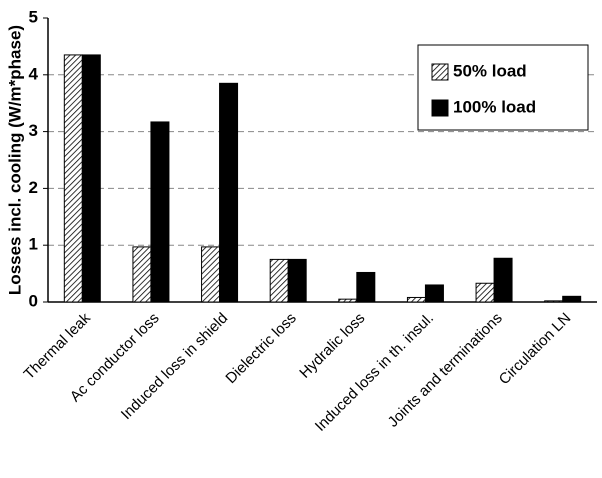  What do you see at coordinates (33, 300) in the screenshot?
I see `y-tick-label: 0` at bounding box center [33, 300].